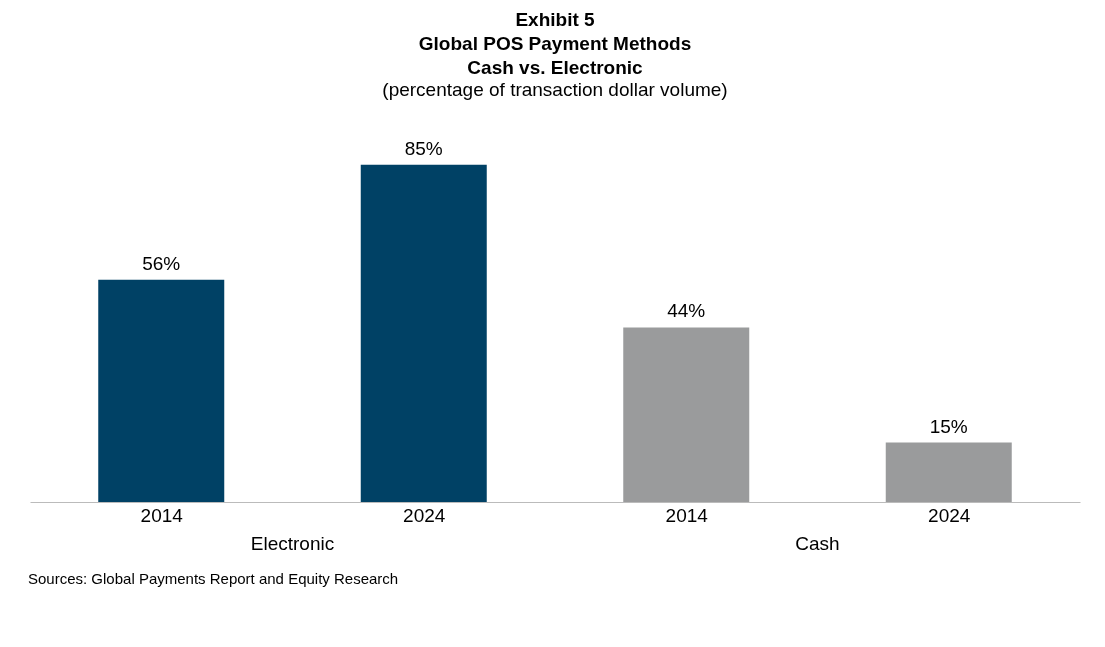 This screenshot has height=647, width=1105. I want to click on text: Electronic, so click(292, 543).